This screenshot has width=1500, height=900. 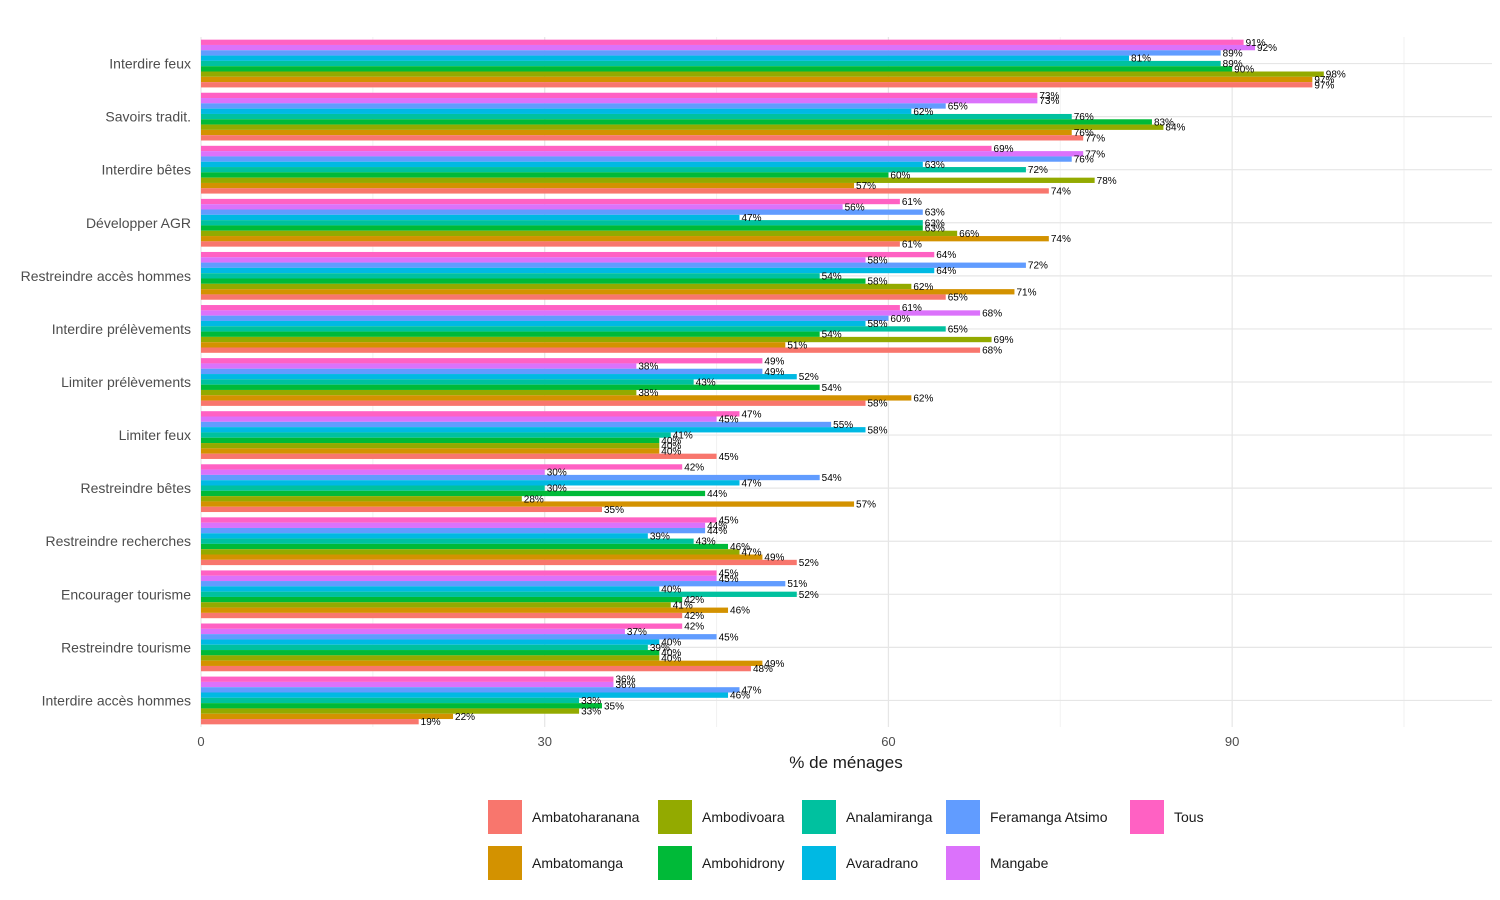 I want to click on legend-item: Avaradrano, so click(x=860, y=863).